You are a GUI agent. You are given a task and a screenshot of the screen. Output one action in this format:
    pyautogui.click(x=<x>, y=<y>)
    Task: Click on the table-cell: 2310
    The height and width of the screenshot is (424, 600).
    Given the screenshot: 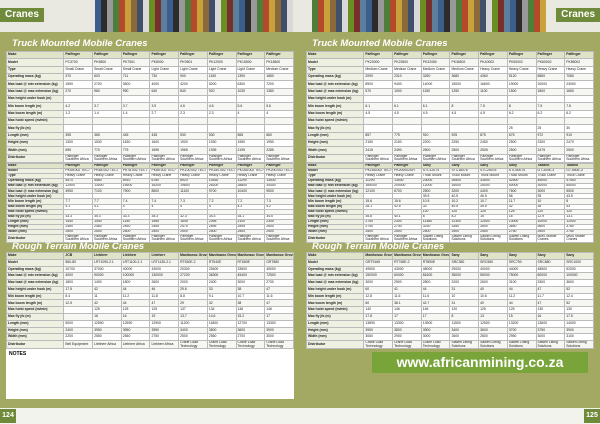 What is the action you would take?
    pyautogui.click(x=407, y=77)
    